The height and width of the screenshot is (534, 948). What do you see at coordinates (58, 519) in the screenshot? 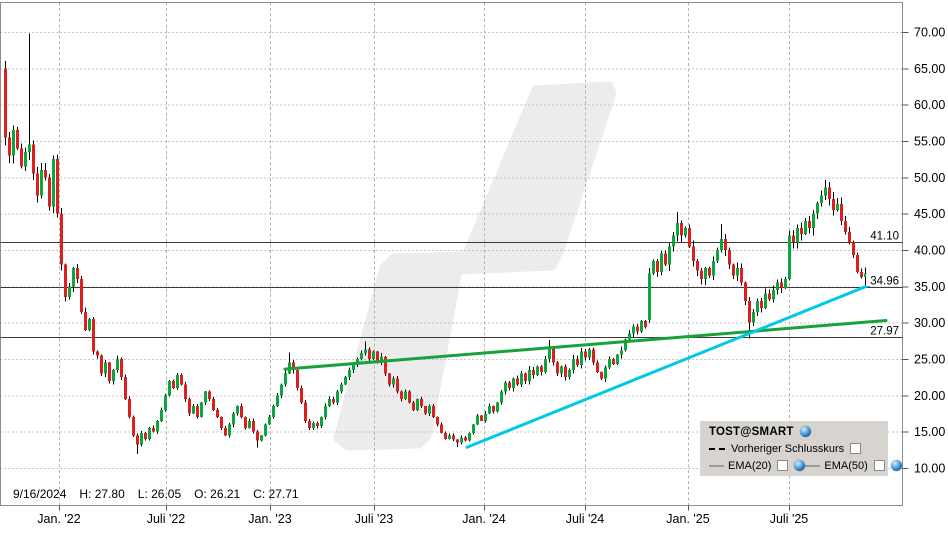
I see `x-axis-label: Jan. '22` at bounding box center [58, 519].